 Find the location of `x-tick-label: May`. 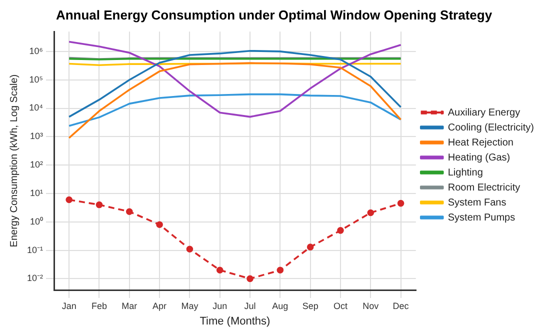

x-tick-label: May is located at coordinates (190, 305).